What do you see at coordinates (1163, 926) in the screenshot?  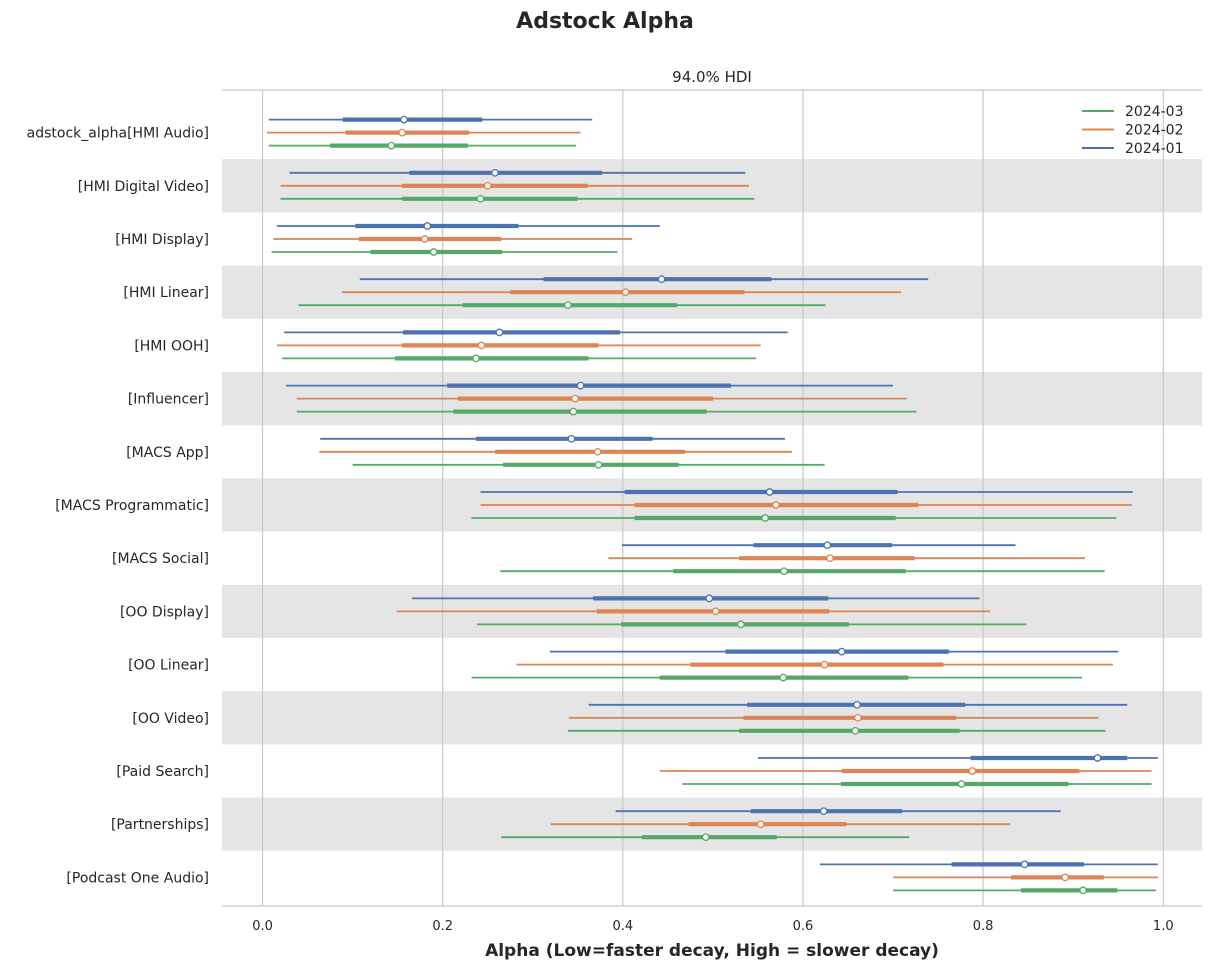 I see `x-tick-label: 1.0` at bounding box center [1163, 926].